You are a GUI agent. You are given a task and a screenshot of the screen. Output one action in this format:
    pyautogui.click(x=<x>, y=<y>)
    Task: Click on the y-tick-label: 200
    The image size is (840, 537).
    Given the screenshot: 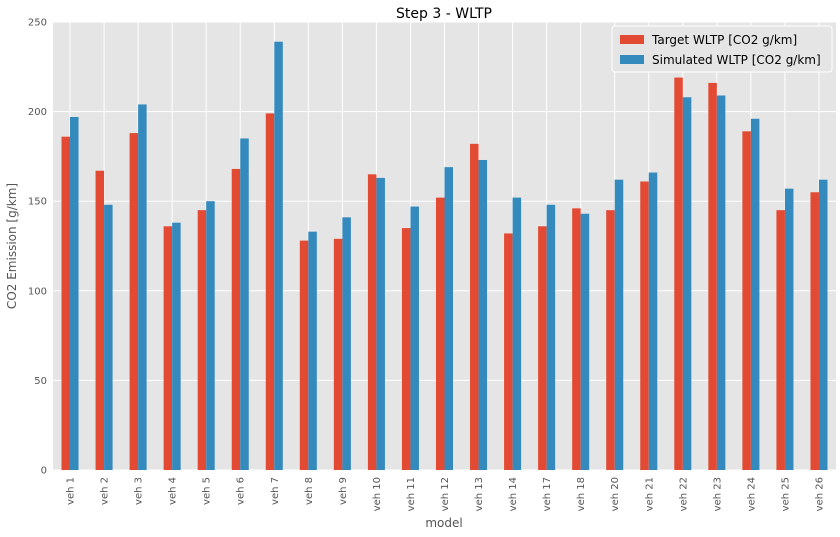 What is the action you would take?
    pyautogui.click(x=37, y=112)
    